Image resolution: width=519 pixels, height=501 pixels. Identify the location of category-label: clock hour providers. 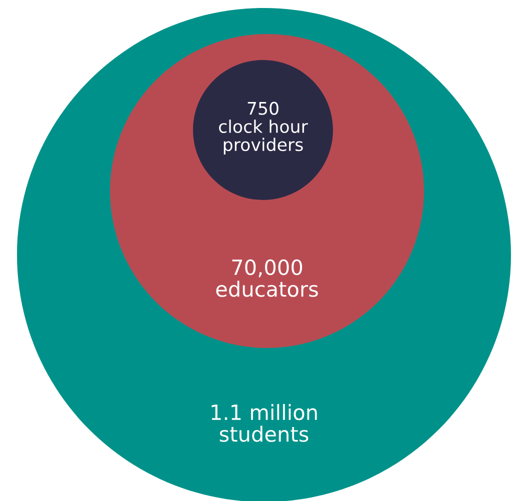
(263, 137).